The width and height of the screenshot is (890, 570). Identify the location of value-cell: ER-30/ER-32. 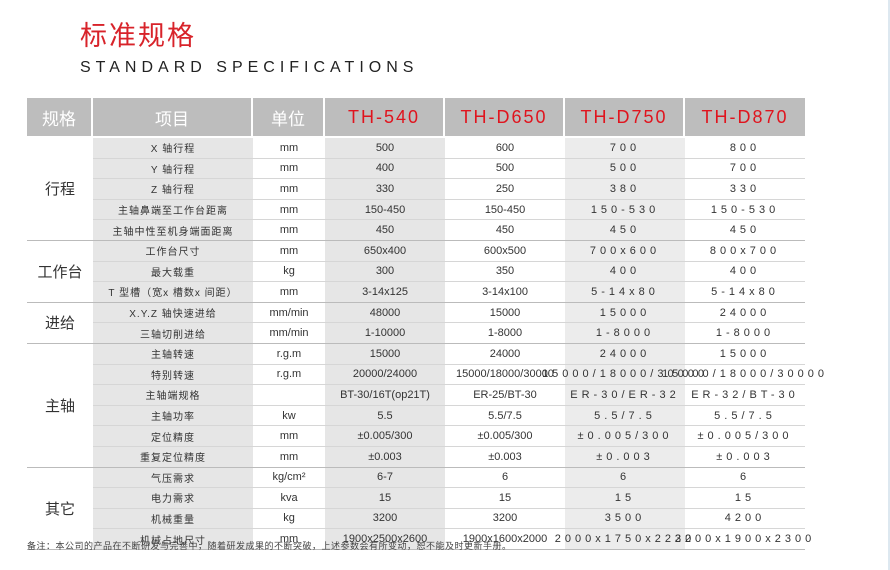
(625, 395).